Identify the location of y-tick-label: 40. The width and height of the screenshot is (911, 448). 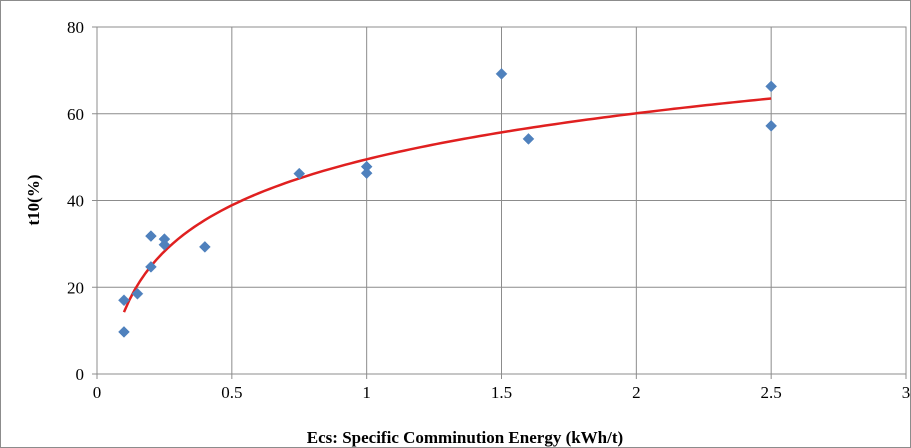
(75, 201).